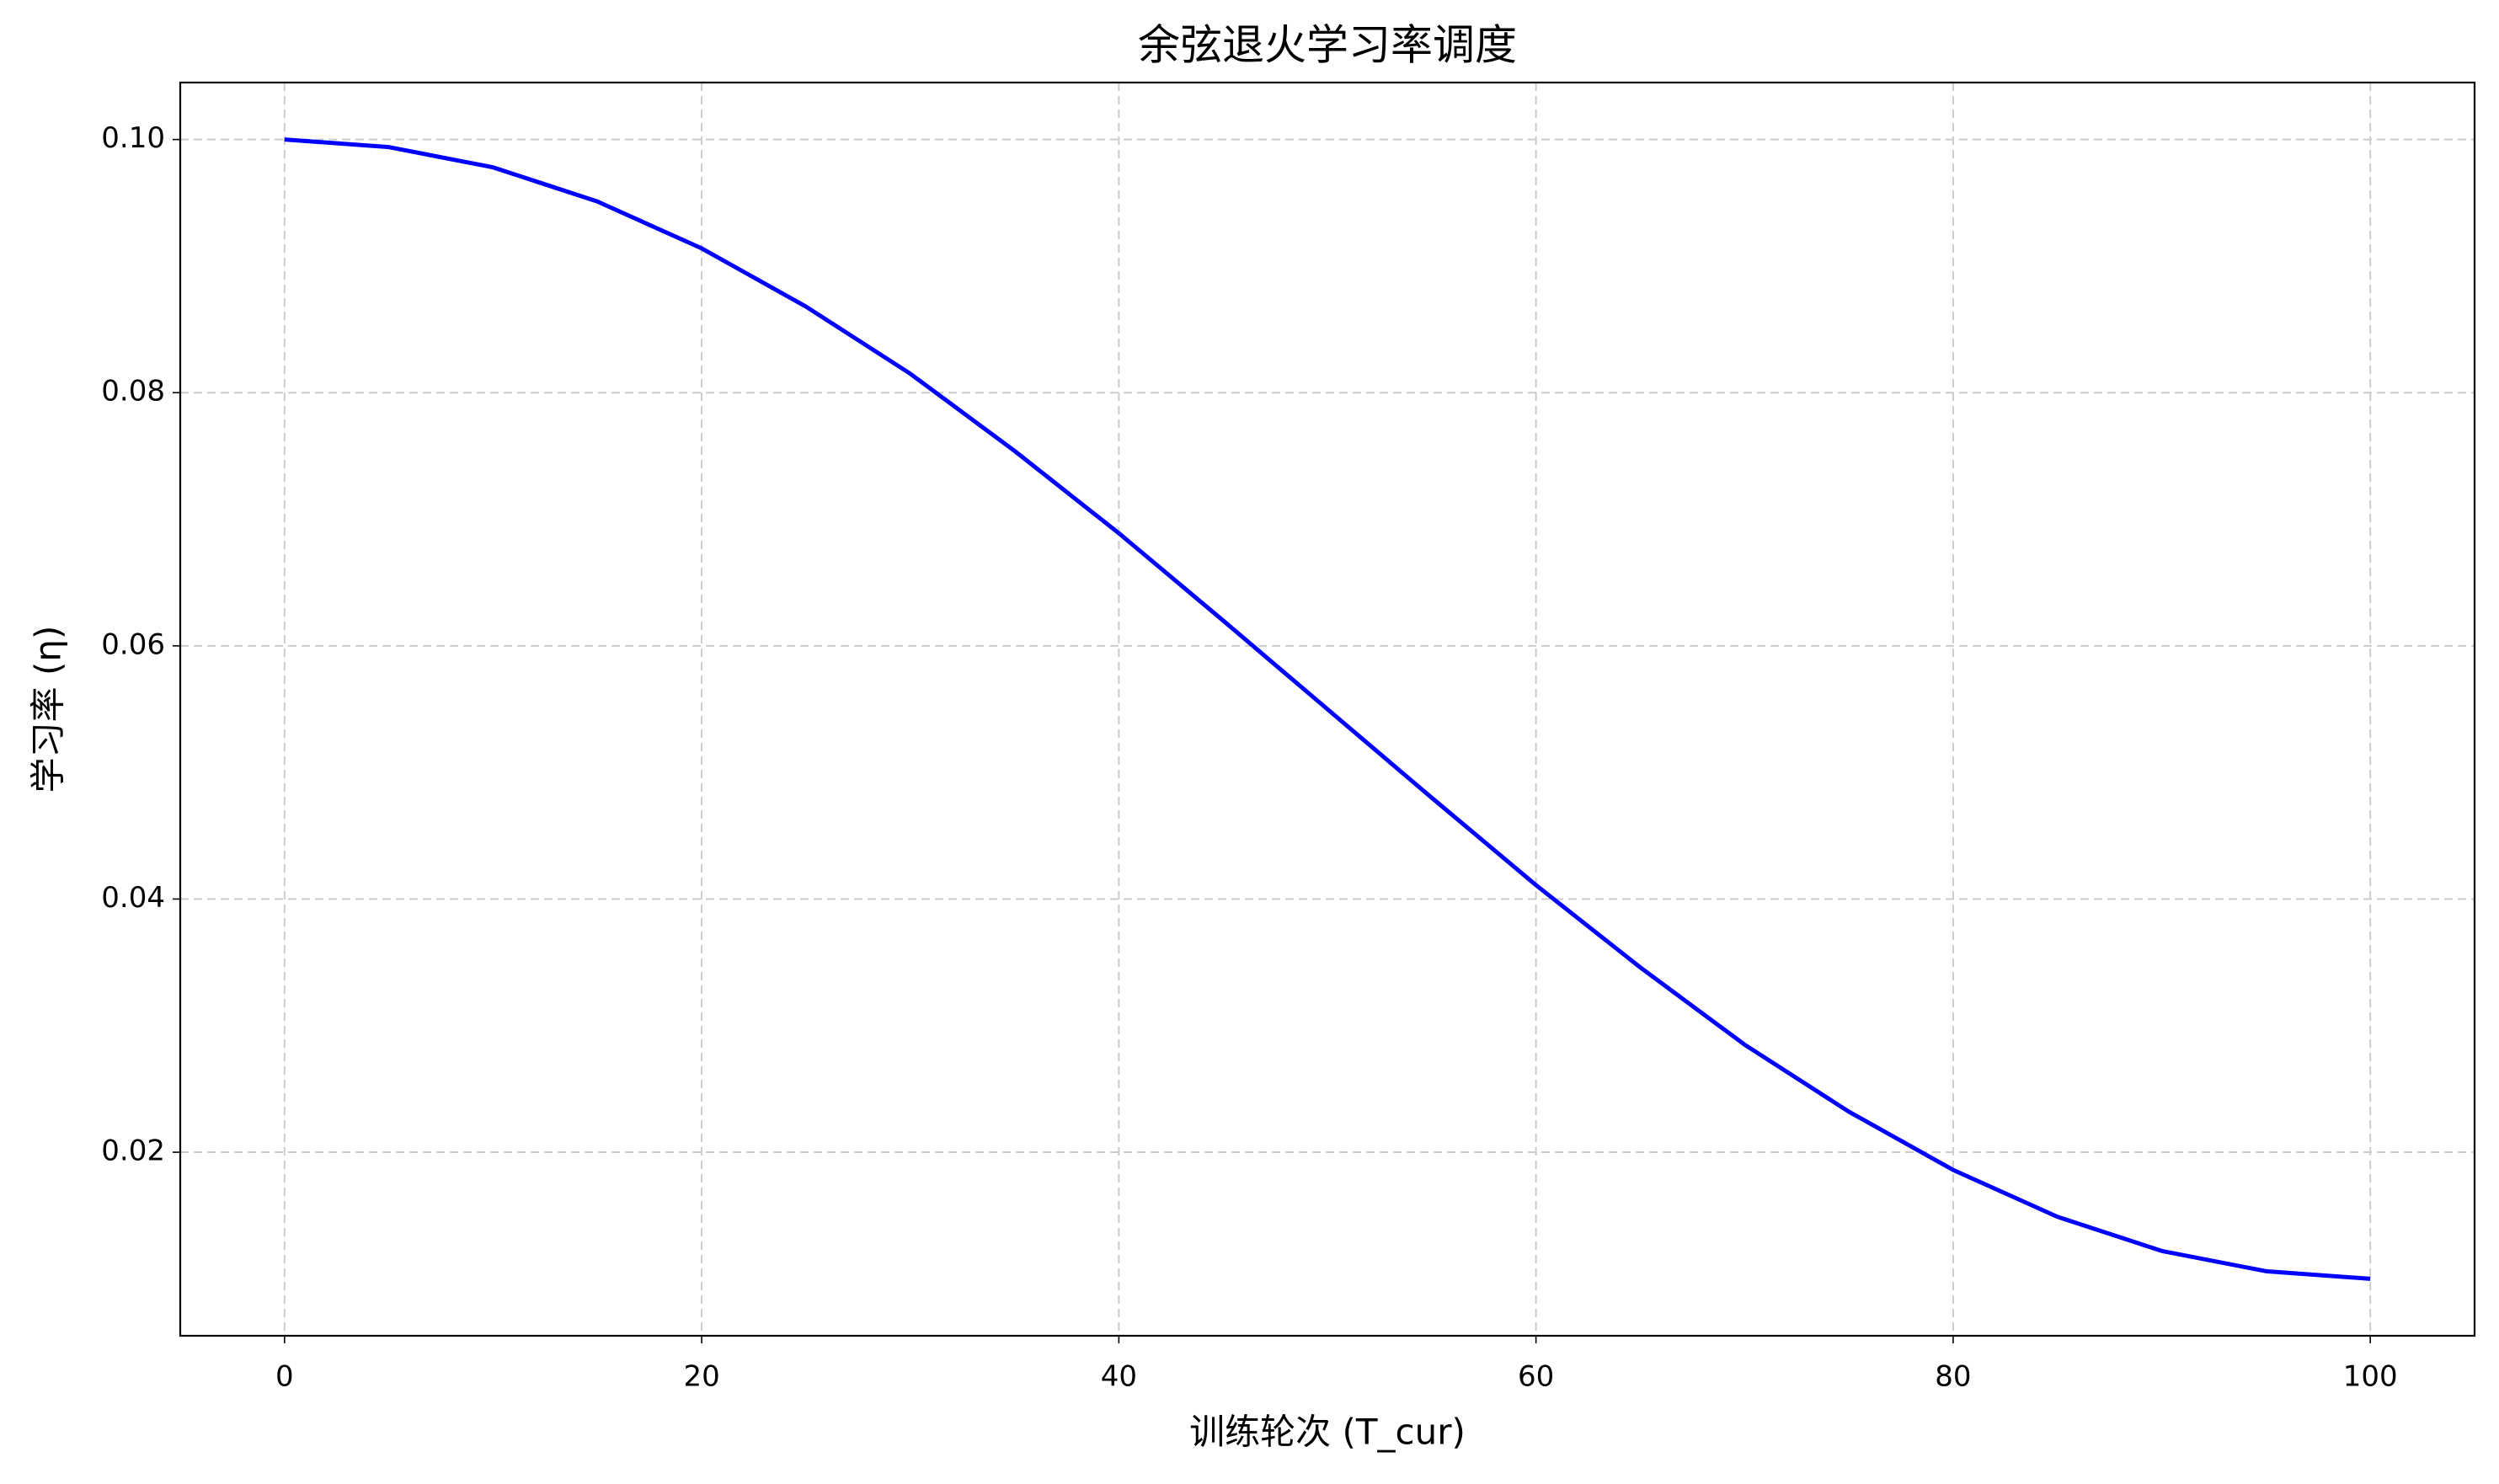 The image size is (2499, 1484). What do you see at coordinates (133, 138) in the screenshot?
I see `y-tick-label: 0.10` at bounding box center [133, 138].